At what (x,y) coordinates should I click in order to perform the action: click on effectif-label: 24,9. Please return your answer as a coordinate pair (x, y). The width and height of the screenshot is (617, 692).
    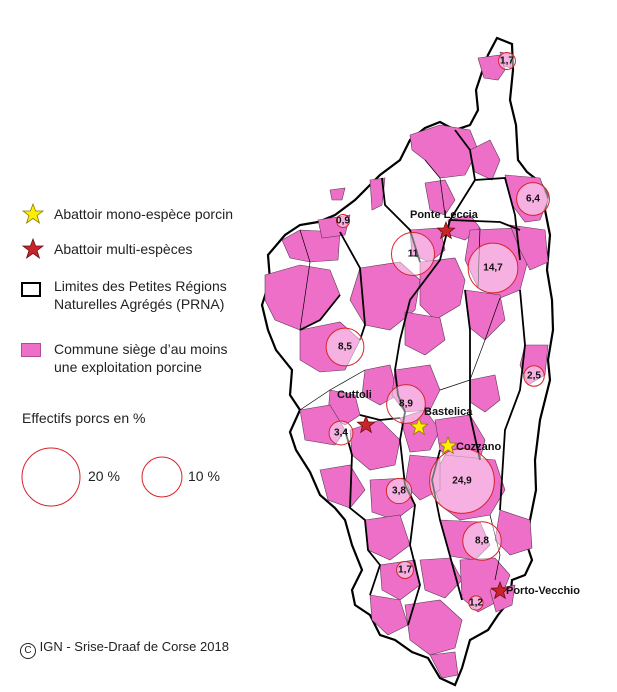
    Looking at the image, I should click on (462, 481).